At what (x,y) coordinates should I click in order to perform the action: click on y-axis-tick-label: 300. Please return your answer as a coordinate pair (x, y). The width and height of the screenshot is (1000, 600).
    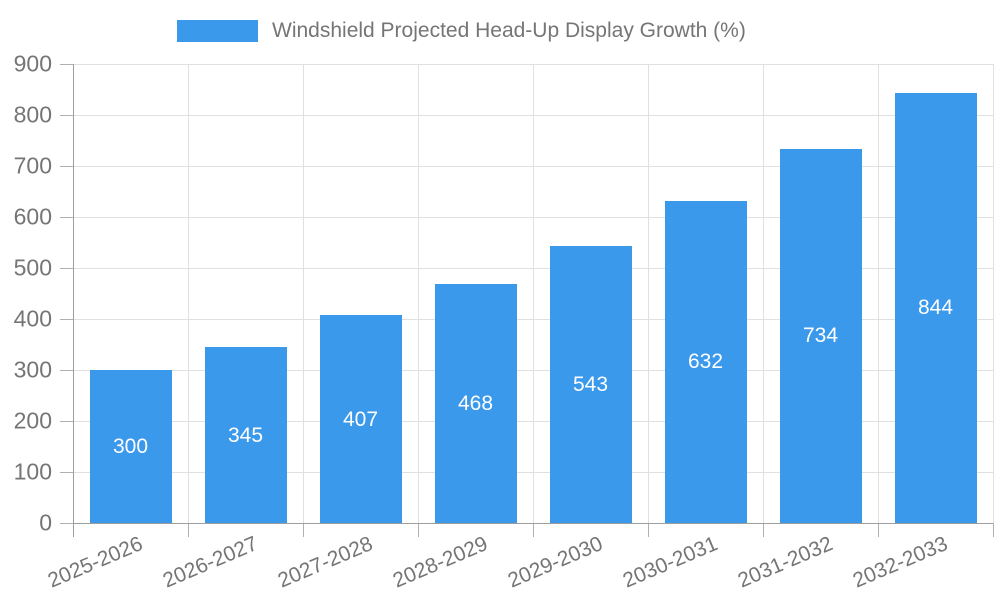
    Looking at the image, I should click on (32, 369).